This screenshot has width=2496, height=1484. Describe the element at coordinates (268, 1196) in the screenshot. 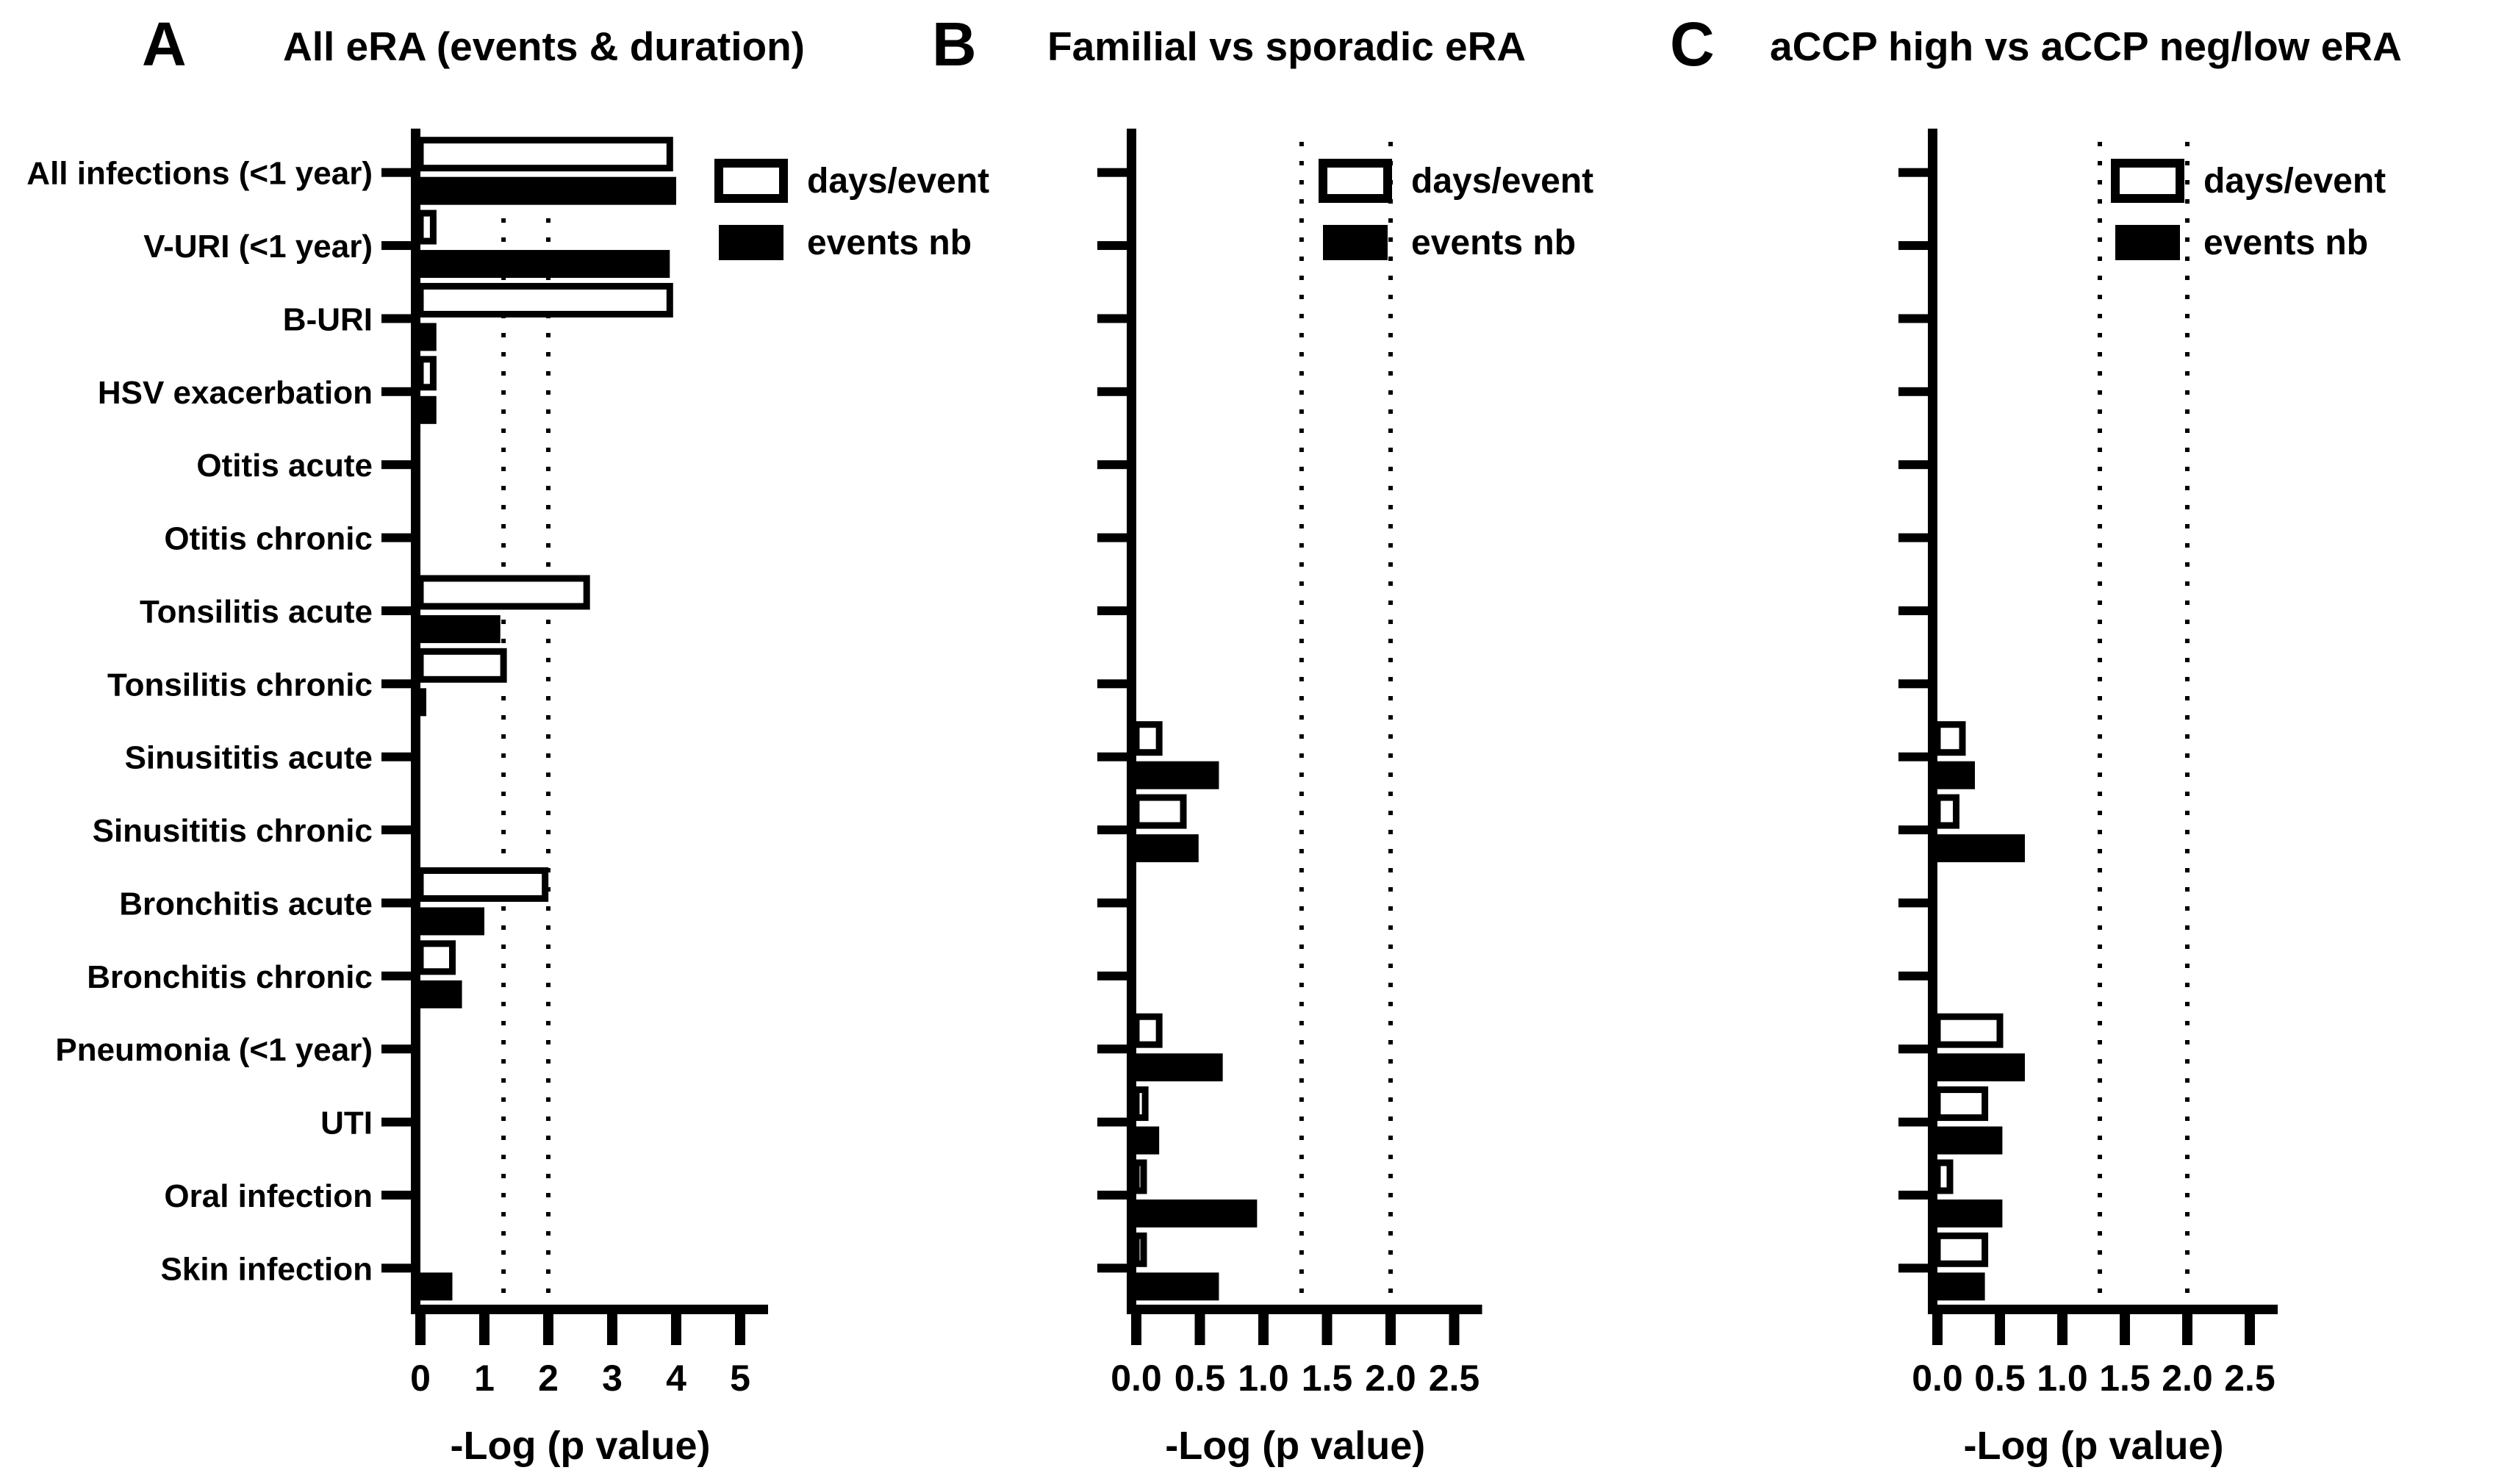

I see `category-label: Oral infection` at that location.